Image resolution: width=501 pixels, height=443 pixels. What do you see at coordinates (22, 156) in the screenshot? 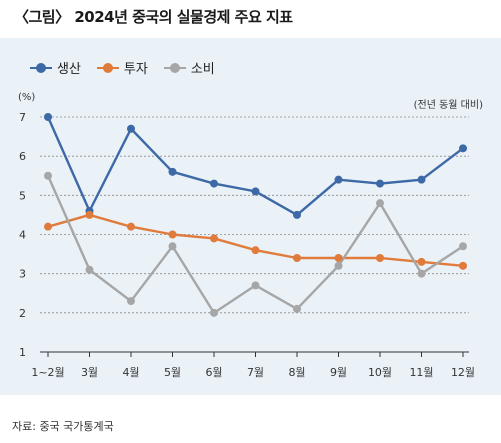
I see `y-tick-label: 6` at bounding box center [22, 156].